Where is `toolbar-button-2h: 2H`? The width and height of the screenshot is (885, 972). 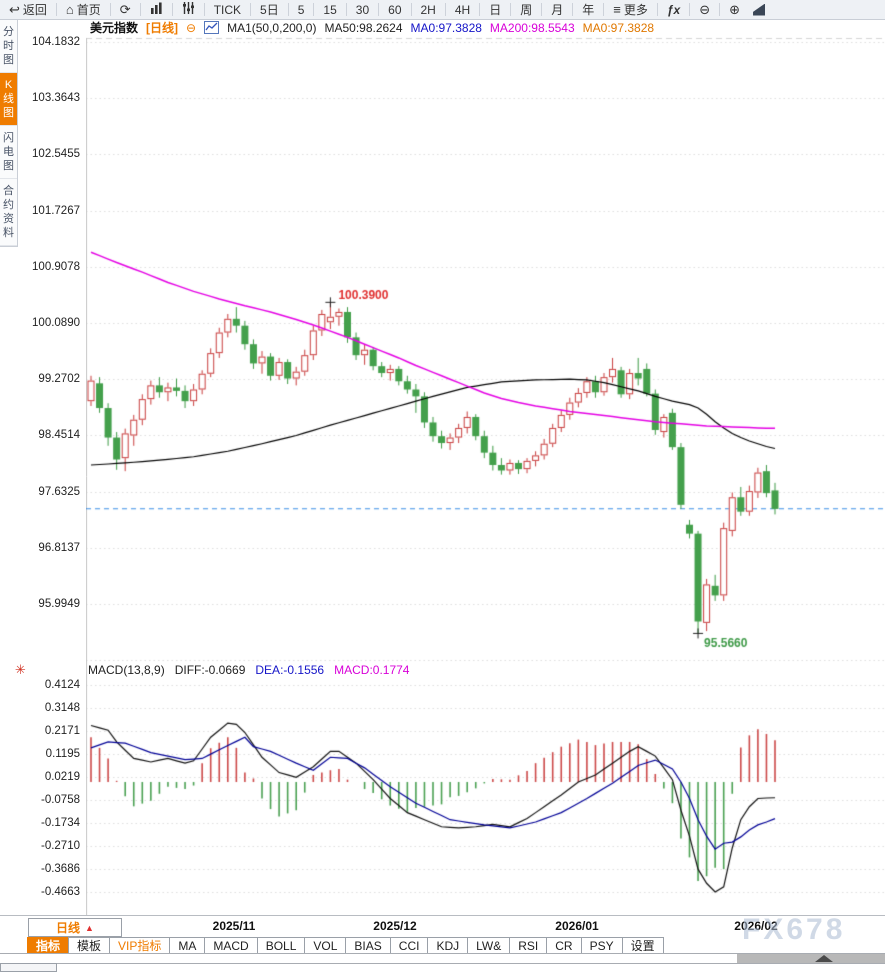
toolbar-button-2h: 2H is located at coordinates (428, 9).